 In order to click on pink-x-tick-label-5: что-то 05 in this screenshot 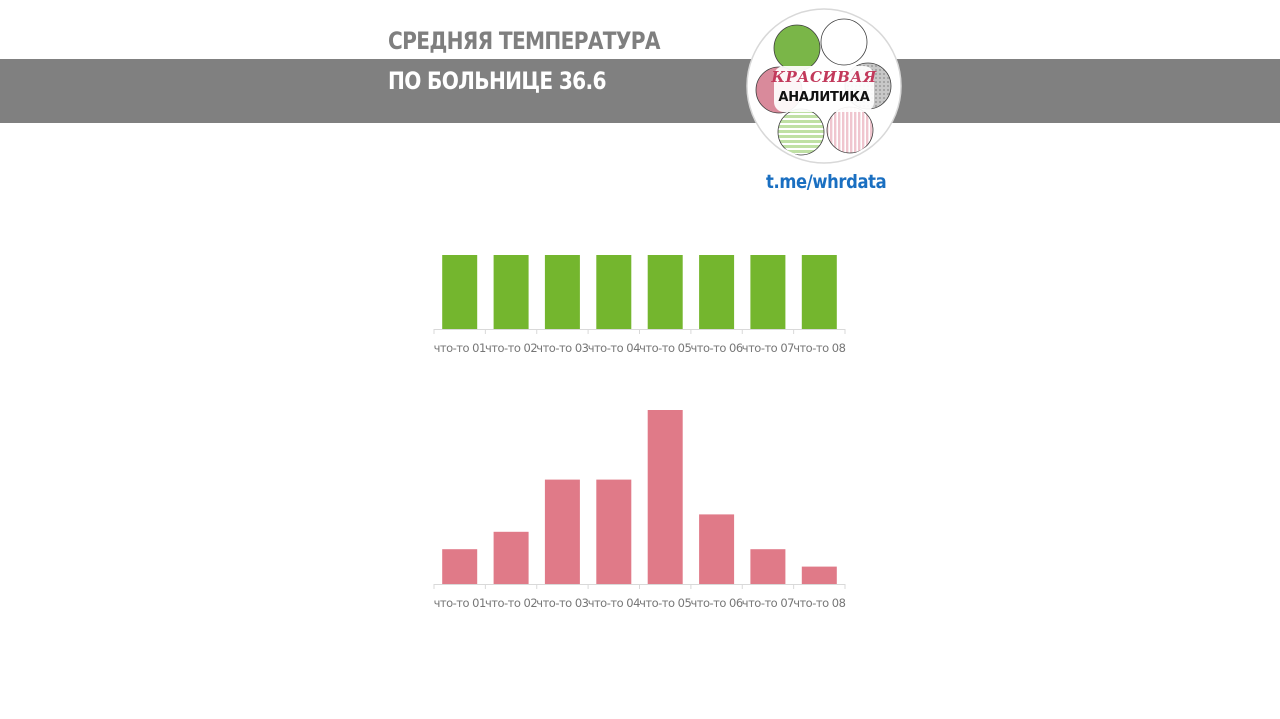, I will do `click(665, 603)`.